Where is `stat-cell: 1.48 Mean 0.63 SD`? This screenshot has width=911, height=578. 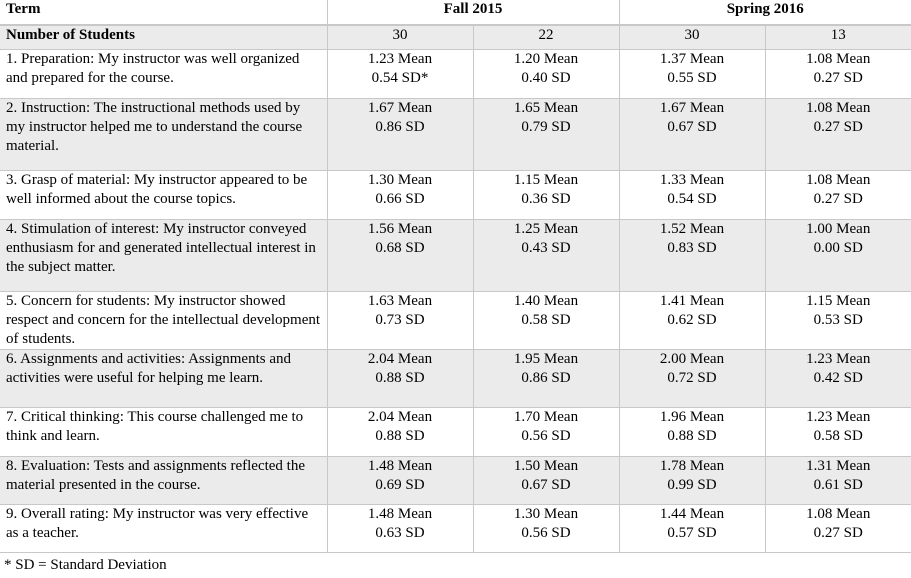
stat-cell: 1.48 Mean 0.63 SD is located at coordinates (399, 528).